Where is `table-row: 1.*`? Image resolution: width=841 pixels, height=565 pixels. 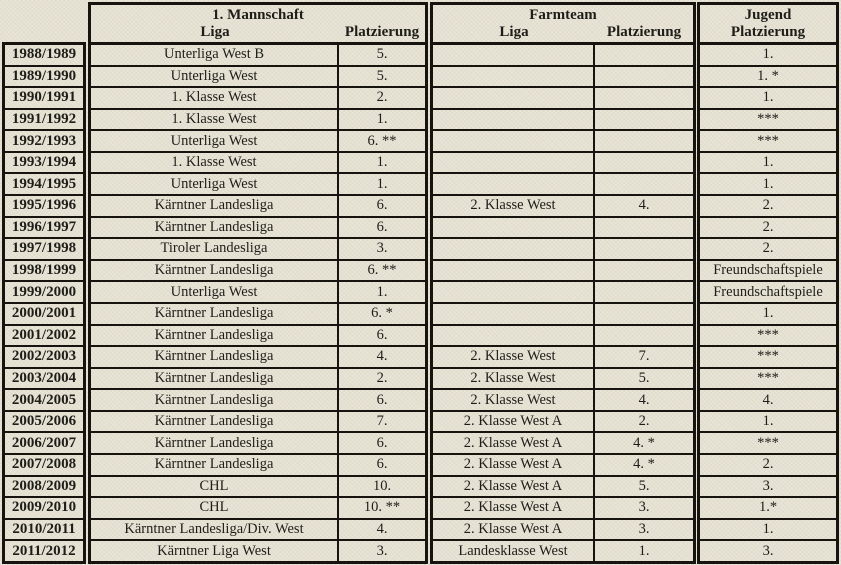 table-row: 1.* is located at coordinates (768, 507).